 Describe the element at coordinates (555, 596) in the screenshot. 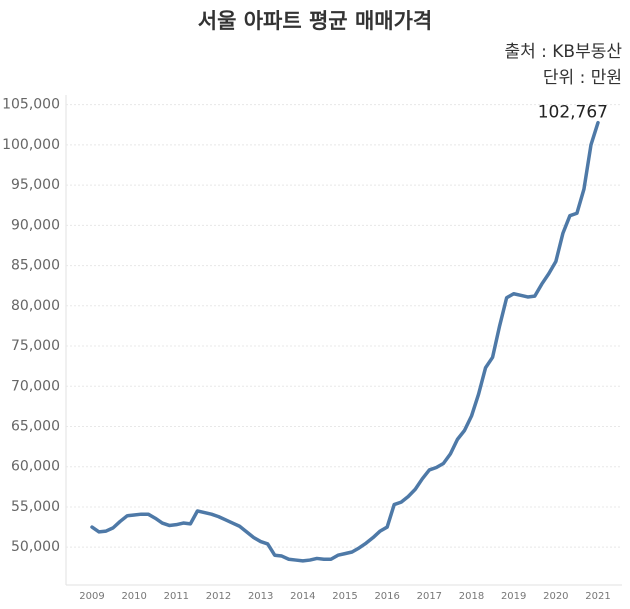

I see `x-tick-label: 2020` at that location.